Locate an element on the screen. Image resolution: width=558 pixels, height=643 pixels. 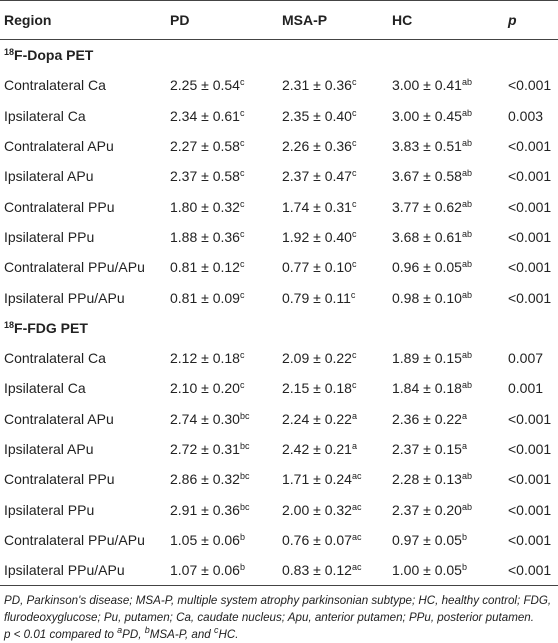
footnote-text: HC. is located at coordinates (228, 635).